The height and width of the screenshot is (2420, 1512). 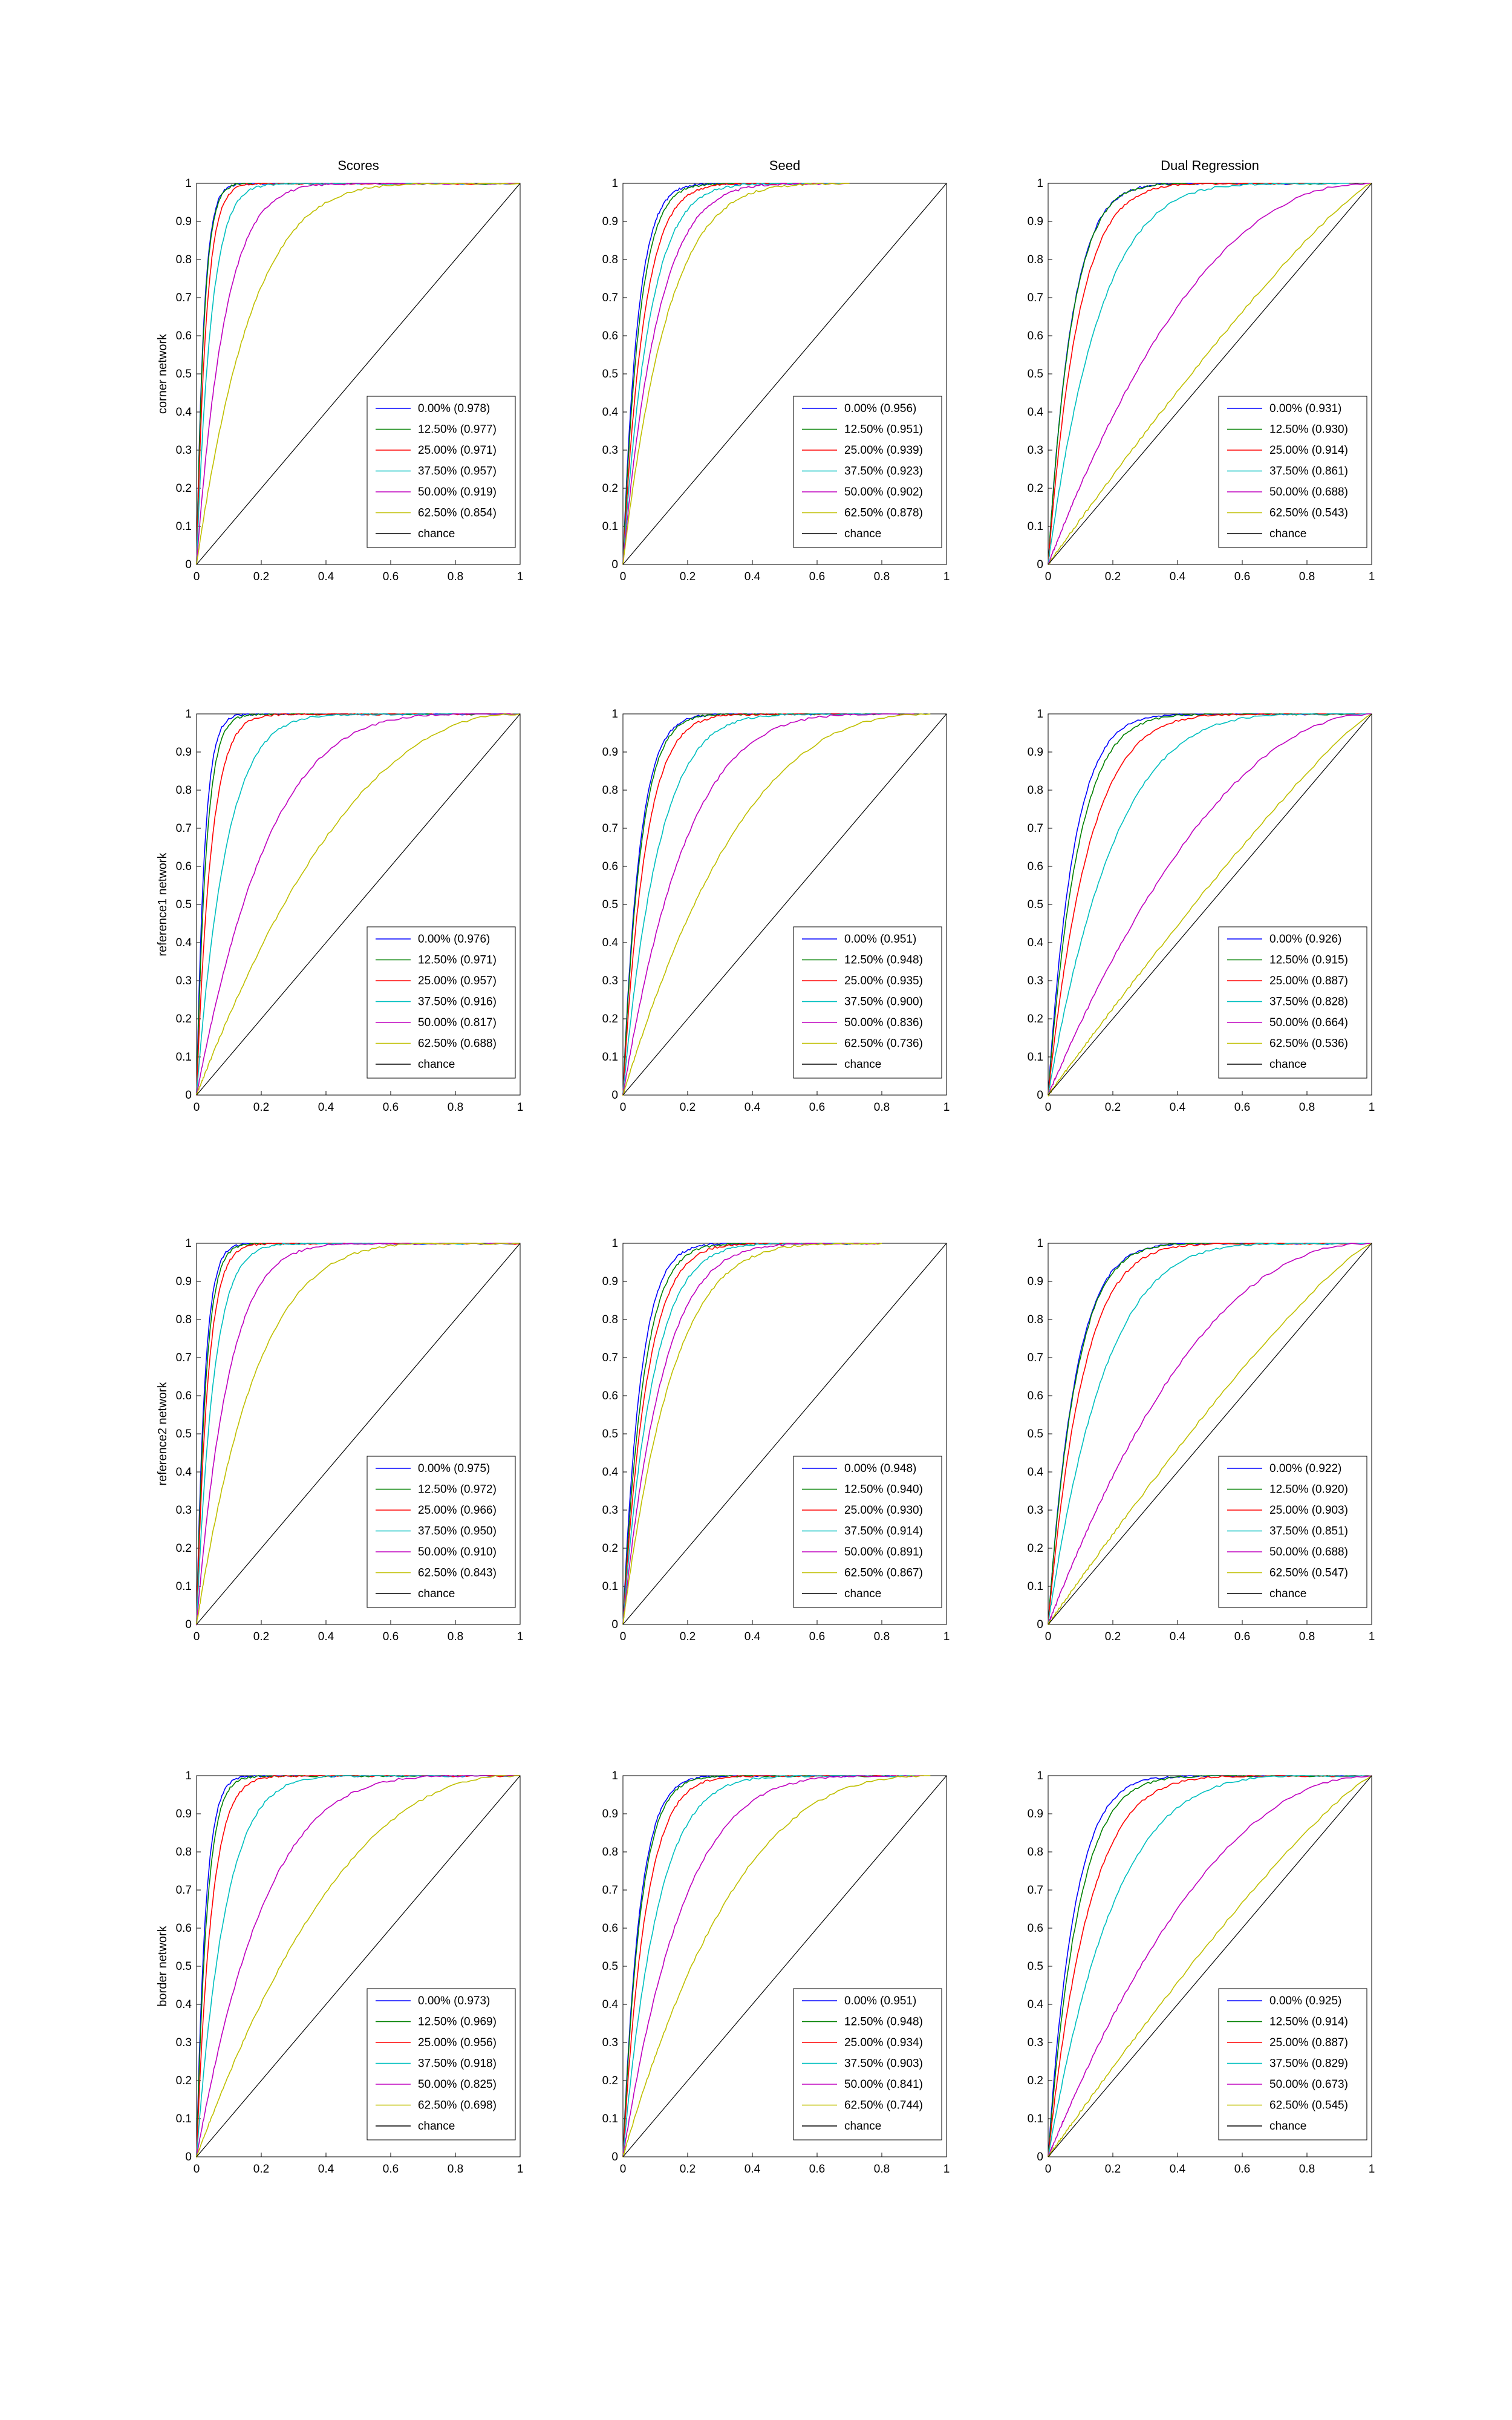 What do you see at coordinates (1308, 1044) in the screenshot?
I see `legend-label: 62.50% (0.536)` at bounding box center [1308, 1044].